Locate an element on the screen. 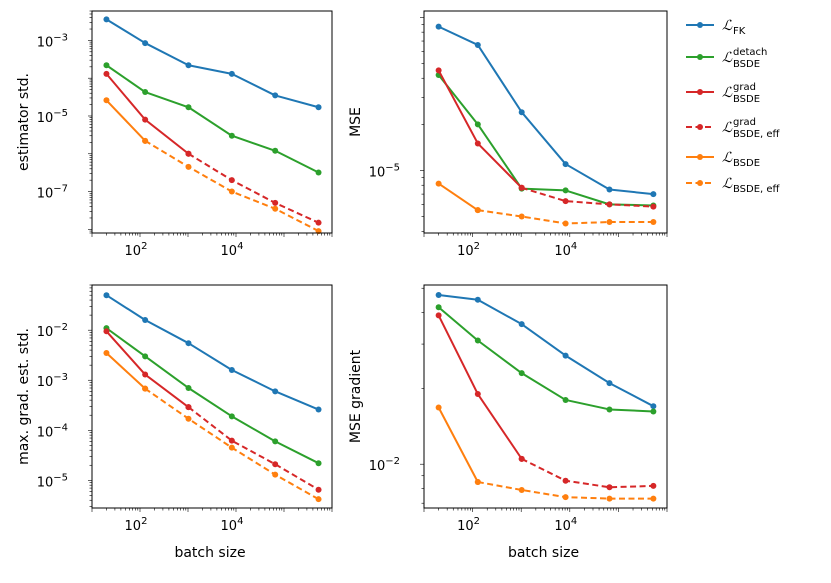 The image size is (831, 583). series-bsde_grad_eff is located at coordinates (253, 448).